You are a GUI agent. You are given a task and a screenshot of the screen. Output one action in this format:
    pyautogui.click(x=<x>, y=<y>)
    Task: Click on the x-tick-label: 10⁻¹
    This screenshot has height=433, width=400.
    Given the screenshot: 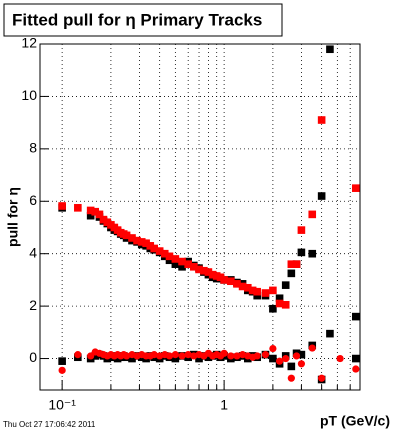 What is the action you would take?
    pyautogui.click(x=62, y=405)
    